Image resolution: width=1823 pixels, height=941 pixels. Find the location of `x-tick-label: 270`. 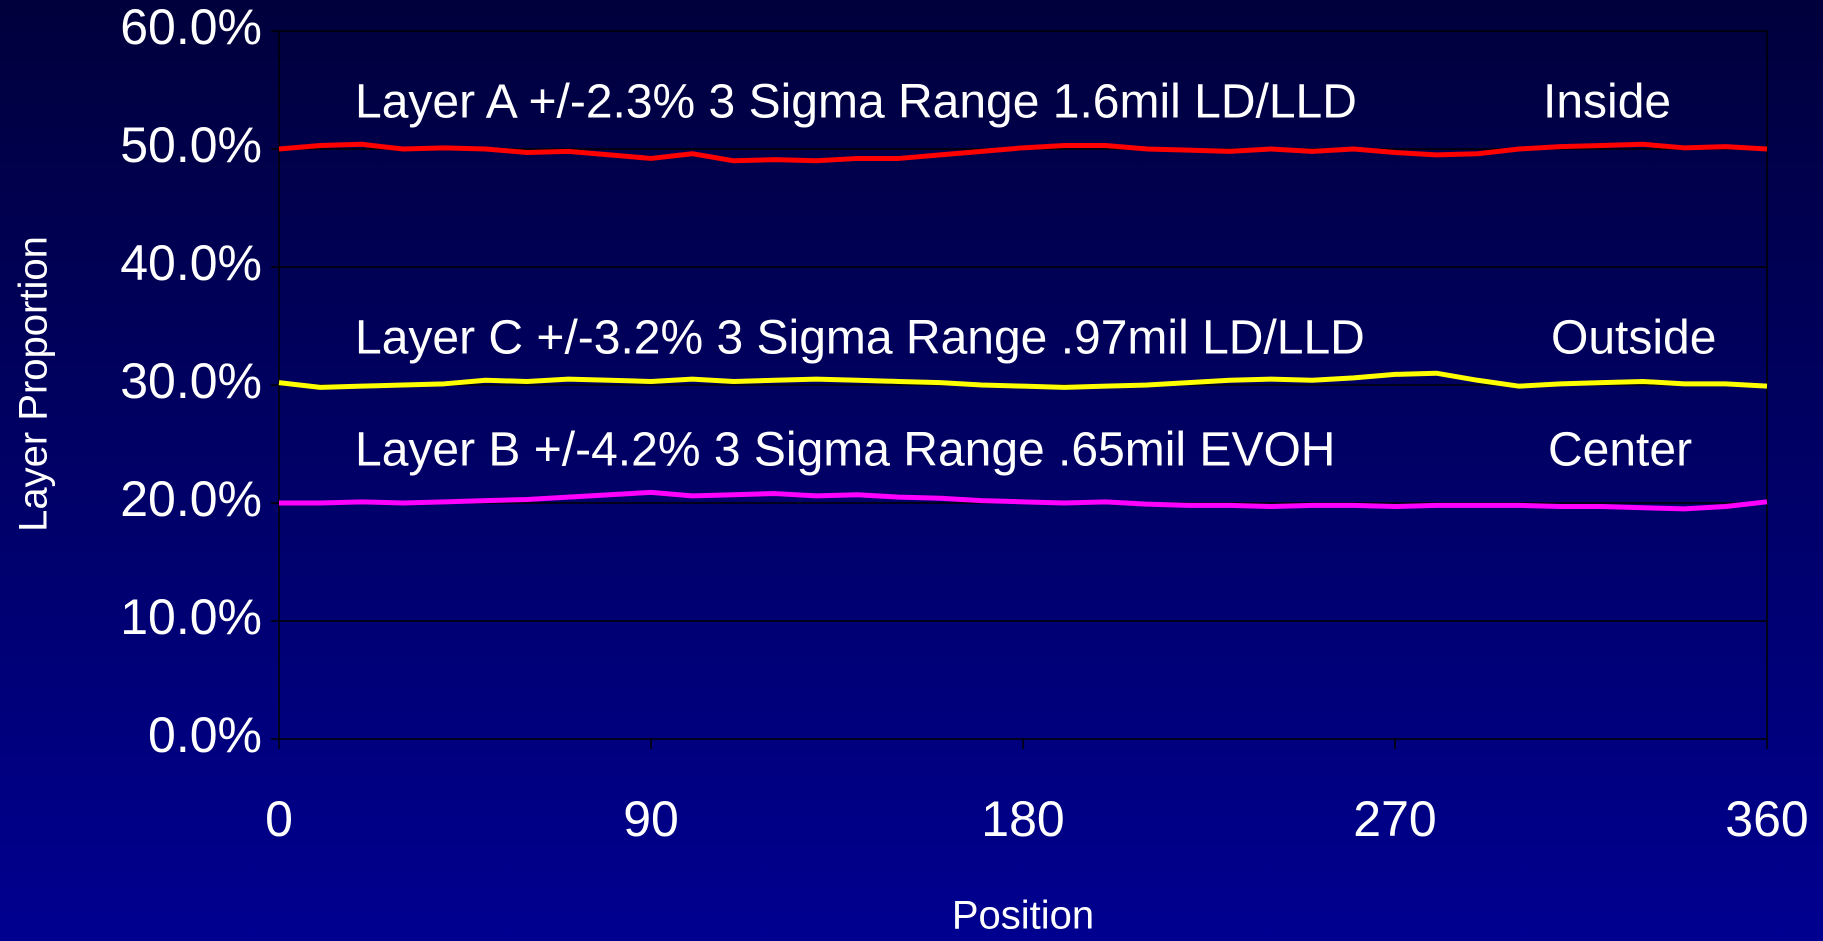

x-tick-label: 270 is located at coordinates (1394, 819).